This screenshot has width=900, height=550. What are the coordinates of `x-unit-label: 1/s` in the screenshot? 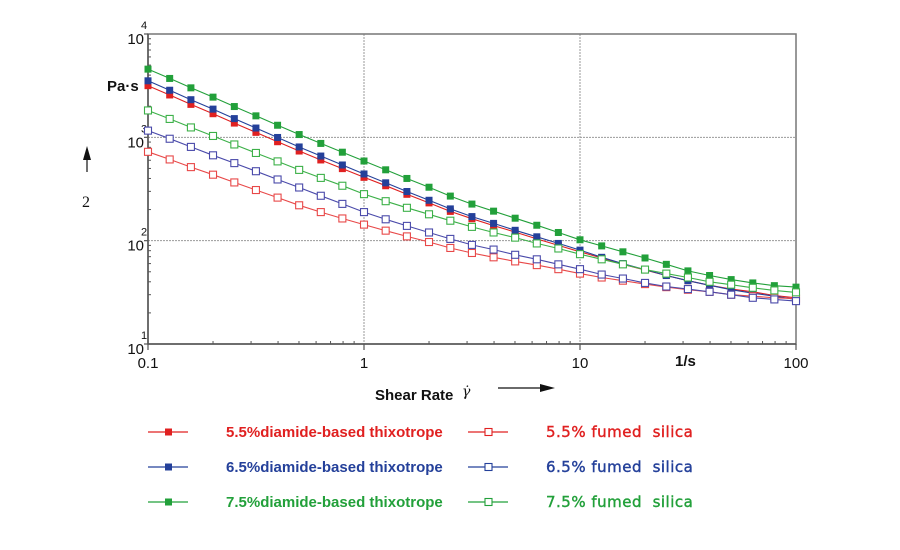 It's located at (685, 361).